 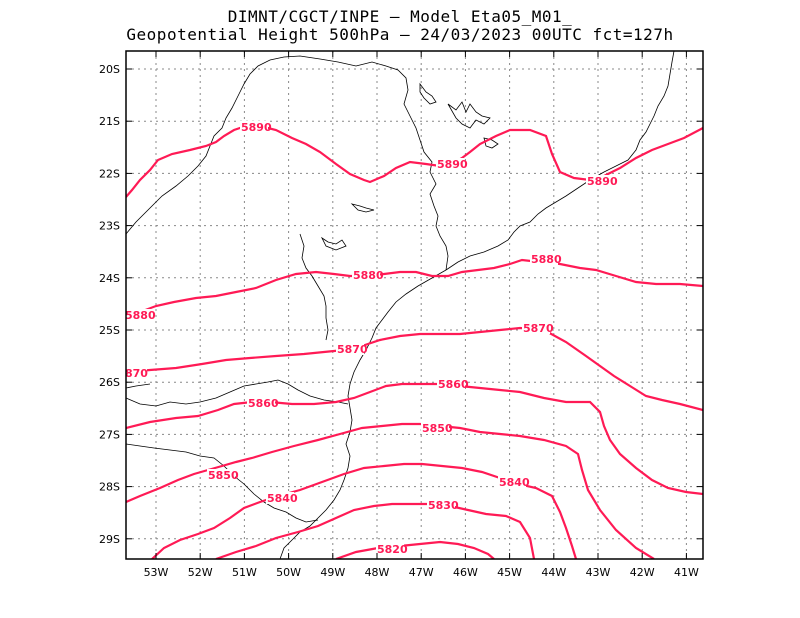 I want to click on x-tick-label: 50W, so click(x=288, y=572).